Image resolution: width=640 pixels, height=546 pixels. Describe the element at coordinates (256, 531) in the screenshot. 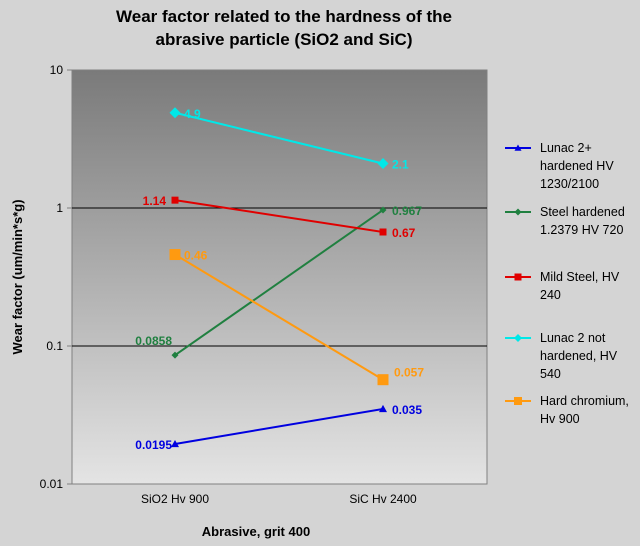

I see `x-axis-label: Abrasive, grit 400` at that location.